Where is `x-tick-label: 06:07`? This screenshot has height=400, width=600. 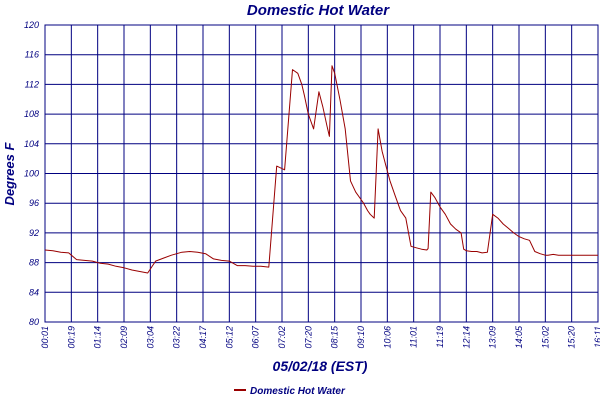
x-tick-label: 06:07 is located at coordinates (256, 337).